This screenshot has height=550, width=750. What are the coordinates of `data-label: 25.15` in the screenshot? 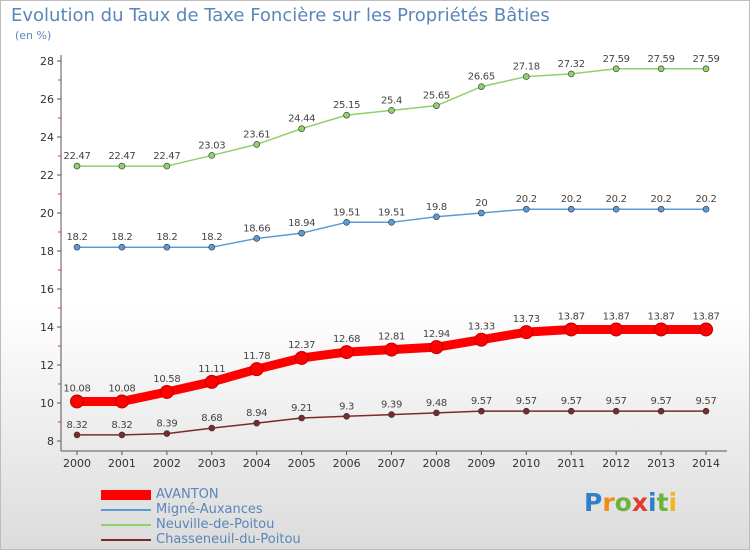 It's located at (346, 105).